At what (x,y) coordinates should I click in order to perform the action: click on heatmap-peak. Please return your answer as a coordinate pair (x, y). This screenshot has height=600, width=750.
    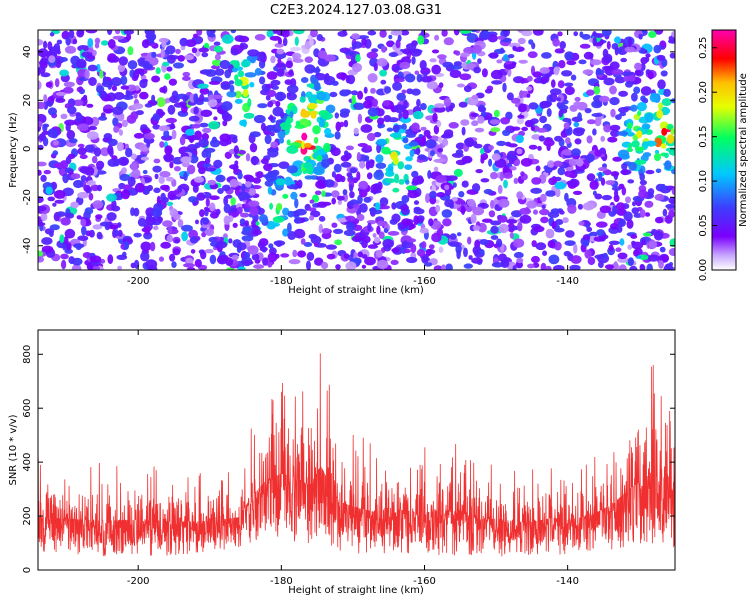
    Looking at the image, I should click on (245, 93).